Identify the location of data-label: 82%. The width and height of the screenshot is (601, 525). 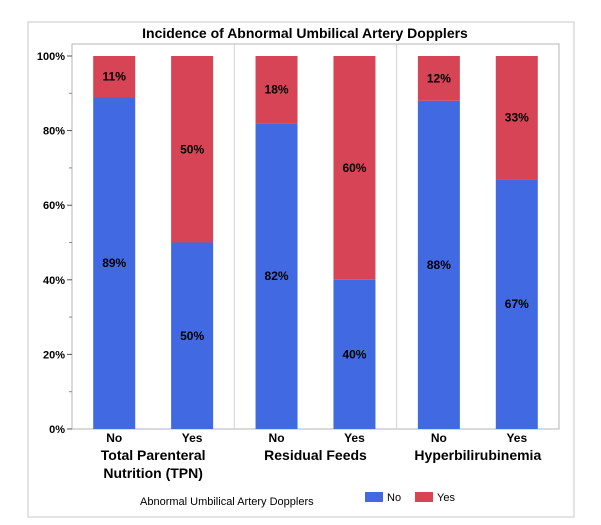
(277, 276).